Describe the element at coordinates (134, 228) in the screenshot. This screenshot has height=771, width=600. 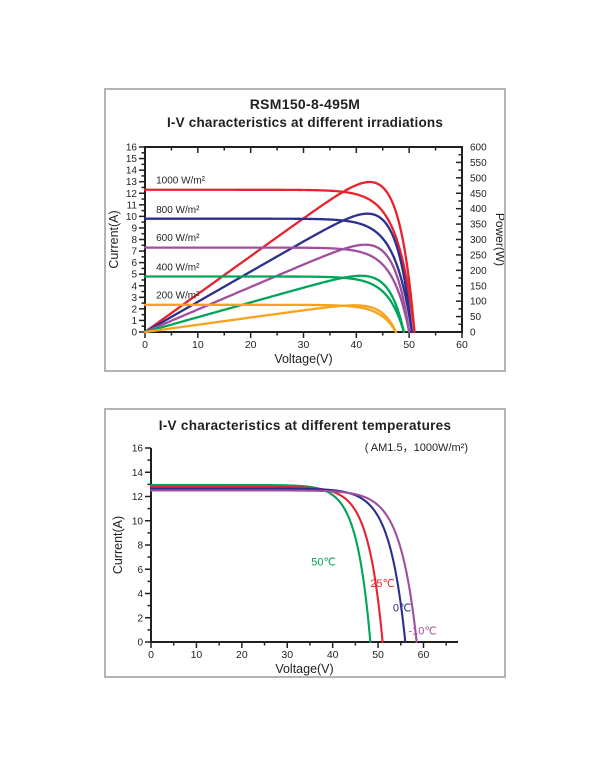
I see `y-tick-label: 9` at that location.